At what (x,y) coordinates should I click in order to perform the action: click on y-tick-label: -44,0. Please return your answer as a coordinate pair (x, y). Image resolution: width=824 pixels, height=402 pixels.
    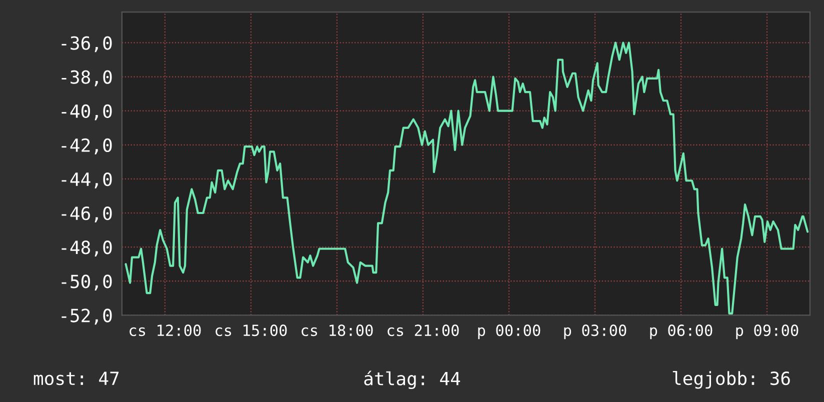
    Looking at the image, I should click on (87, 180).